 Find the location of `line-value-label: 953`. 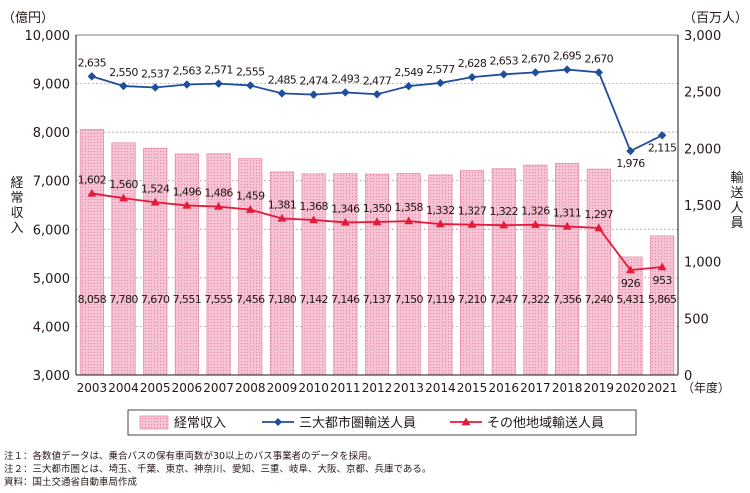

line-value-label: 953 is located at coordinates (663, 280).